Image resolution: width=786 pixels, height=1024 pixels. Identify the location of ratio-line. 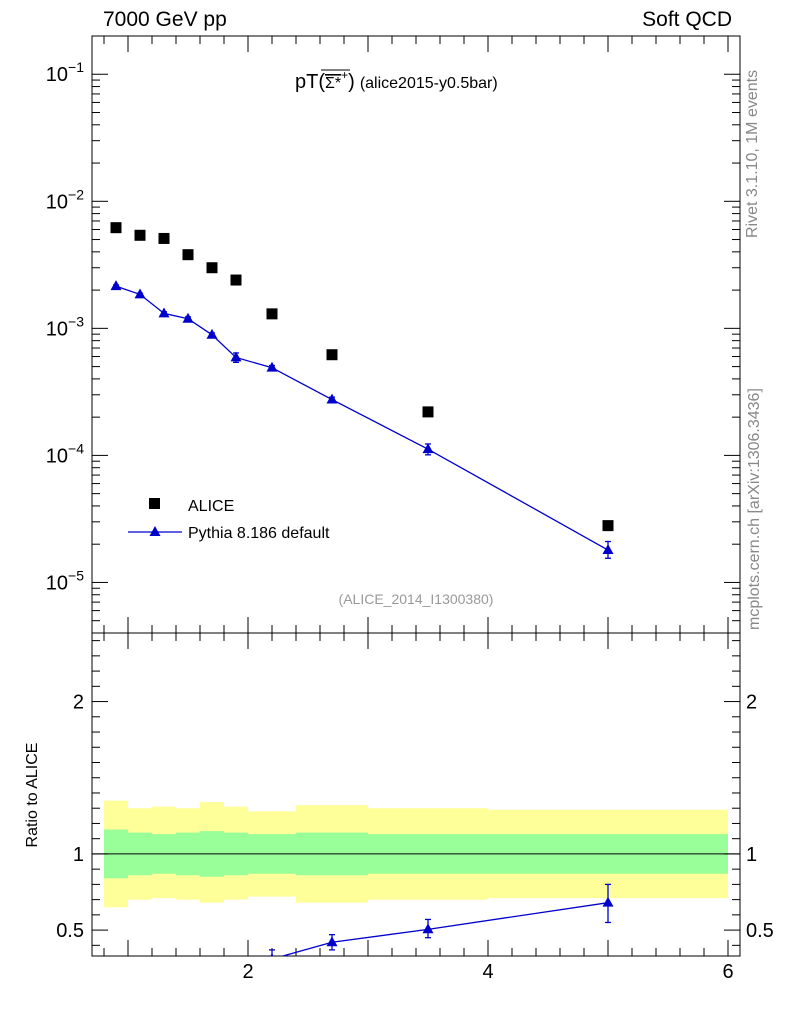
(444, 929).